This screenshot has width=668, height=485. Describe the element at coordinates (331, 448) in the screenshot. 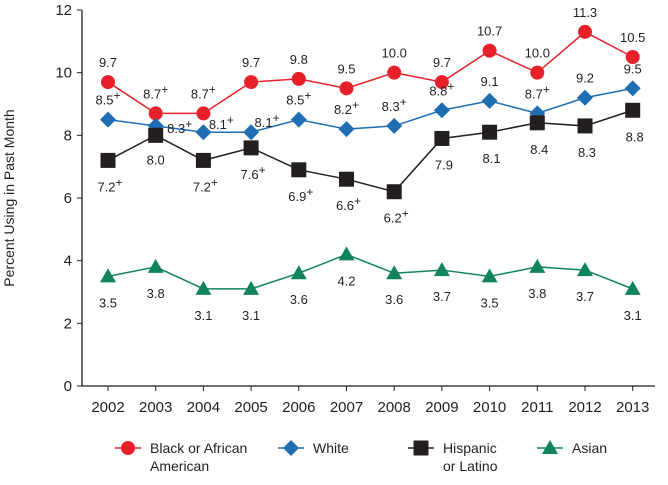

I see `legend-label: White` at that location.